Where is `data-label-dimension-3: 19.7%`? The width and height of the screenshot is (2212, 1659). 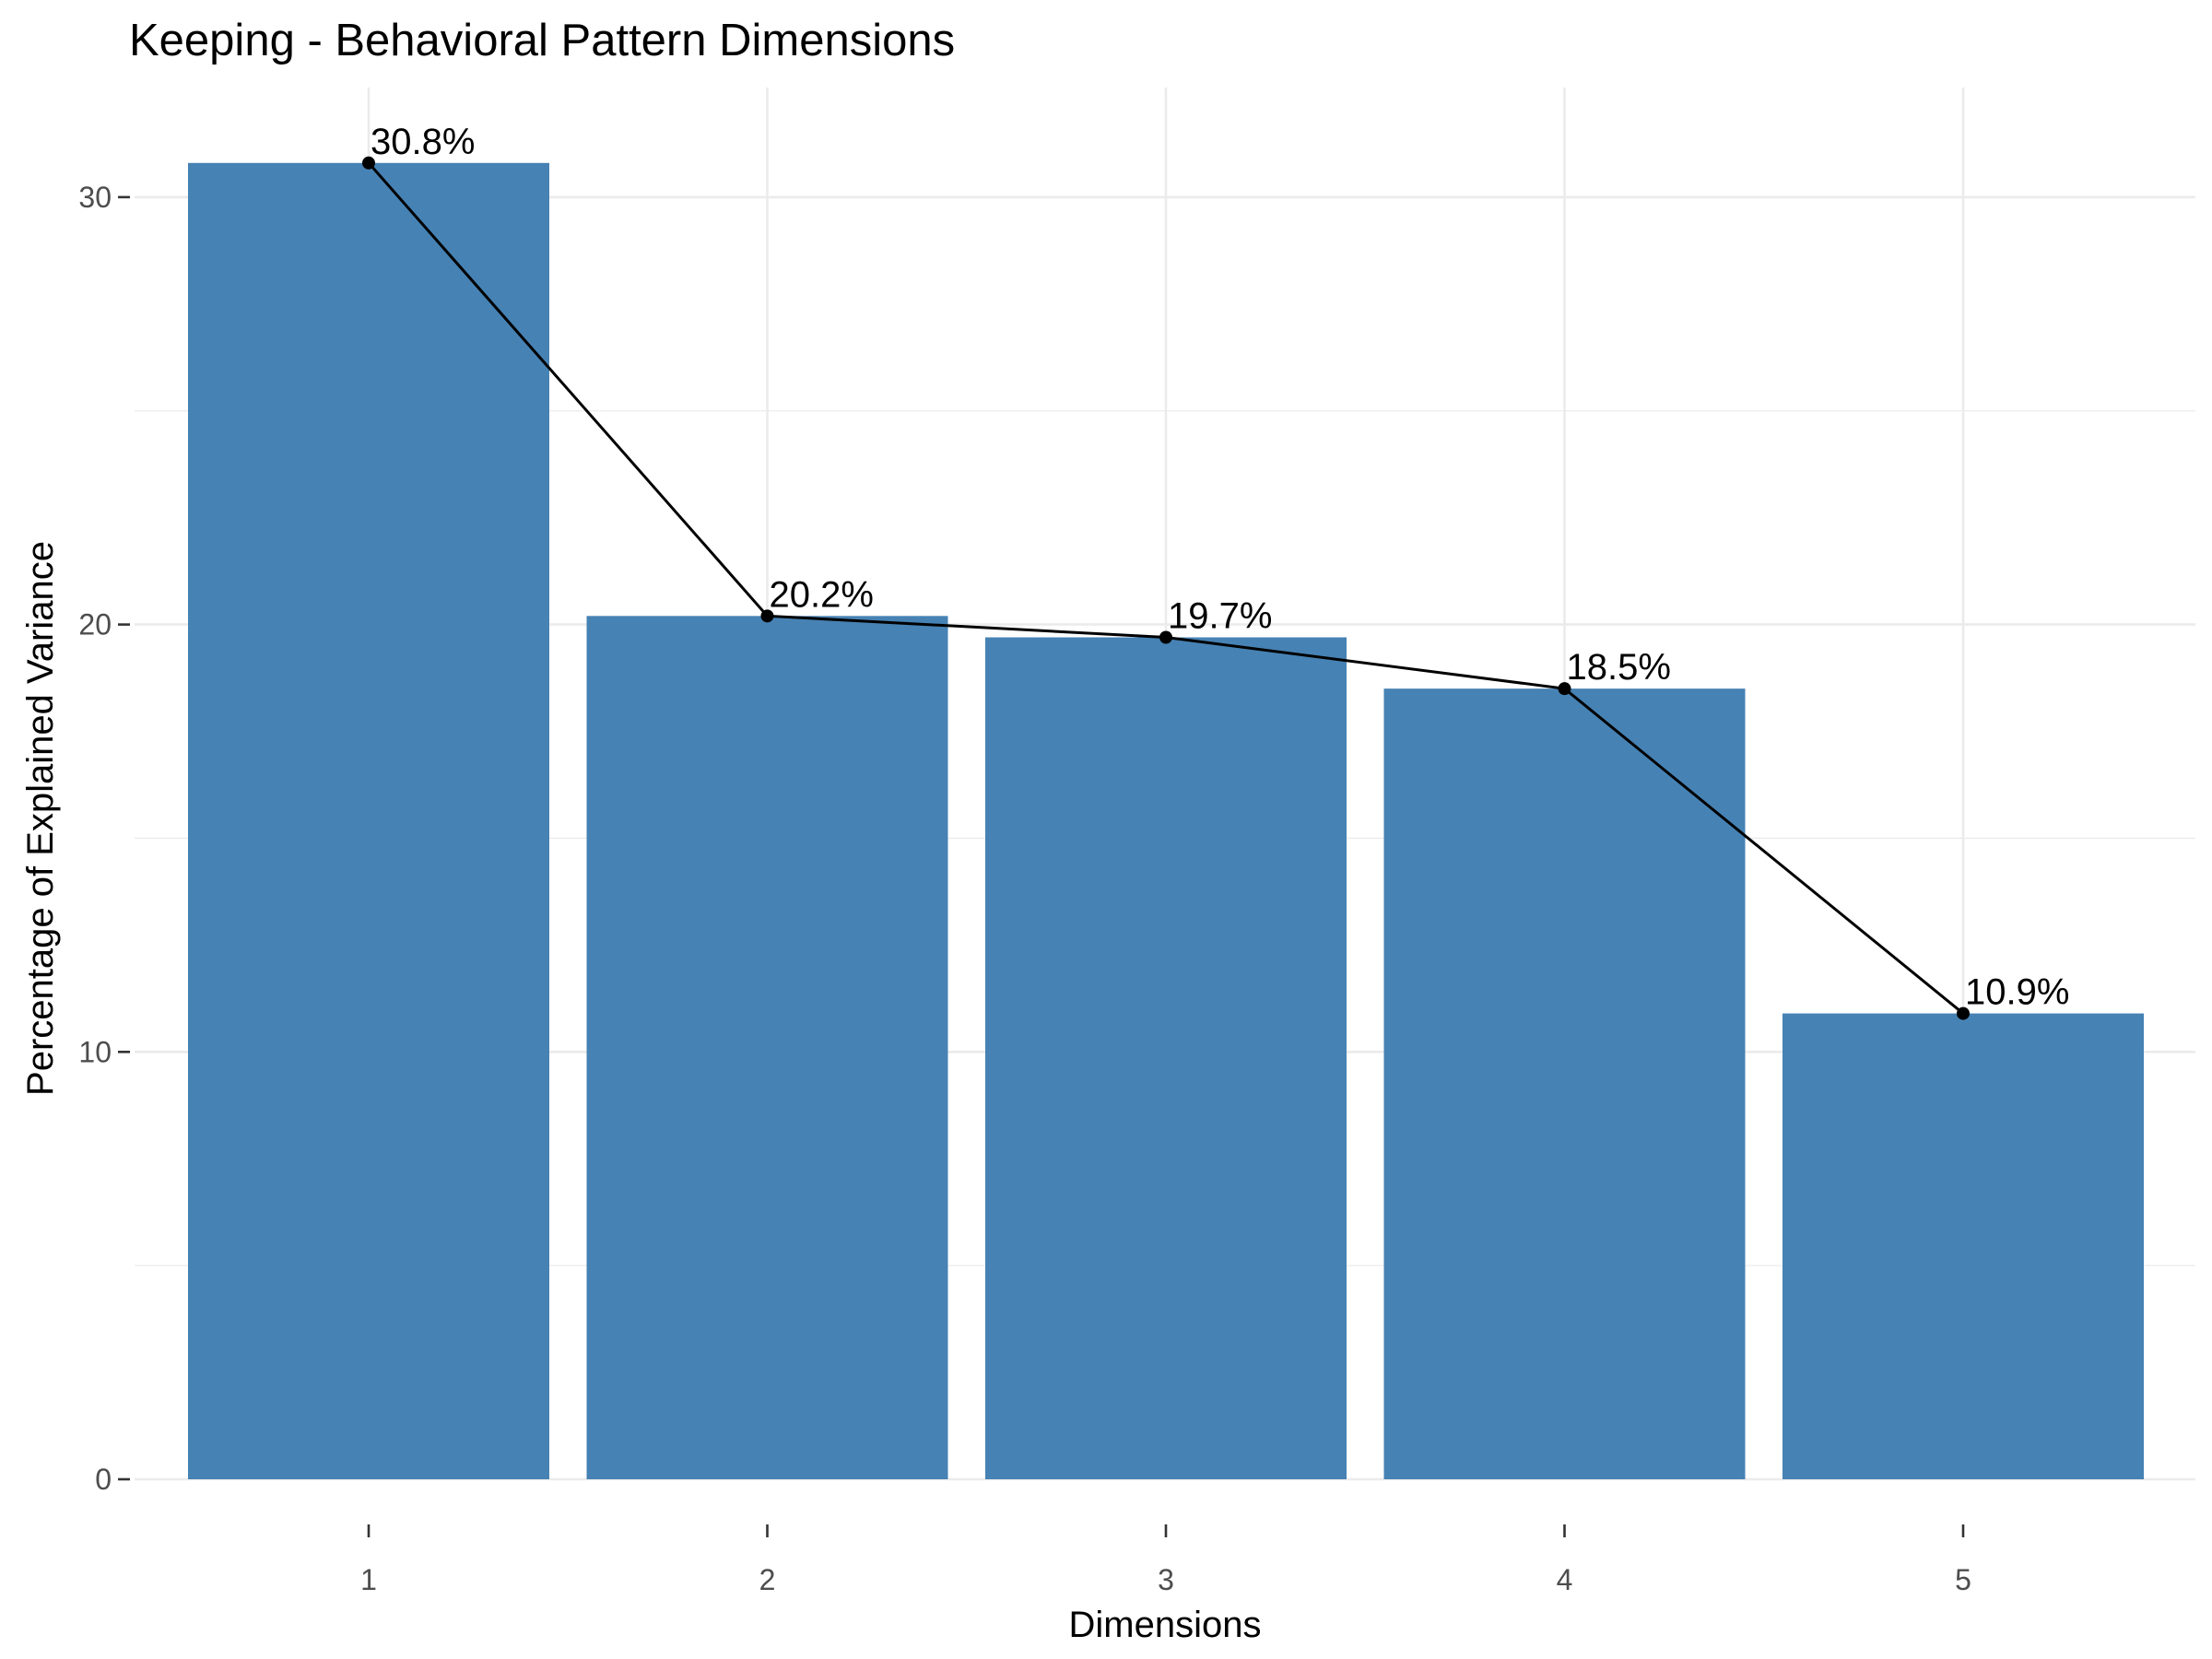
data-label-dimension-3: 19.7% is located at coordinates (1220, 616).